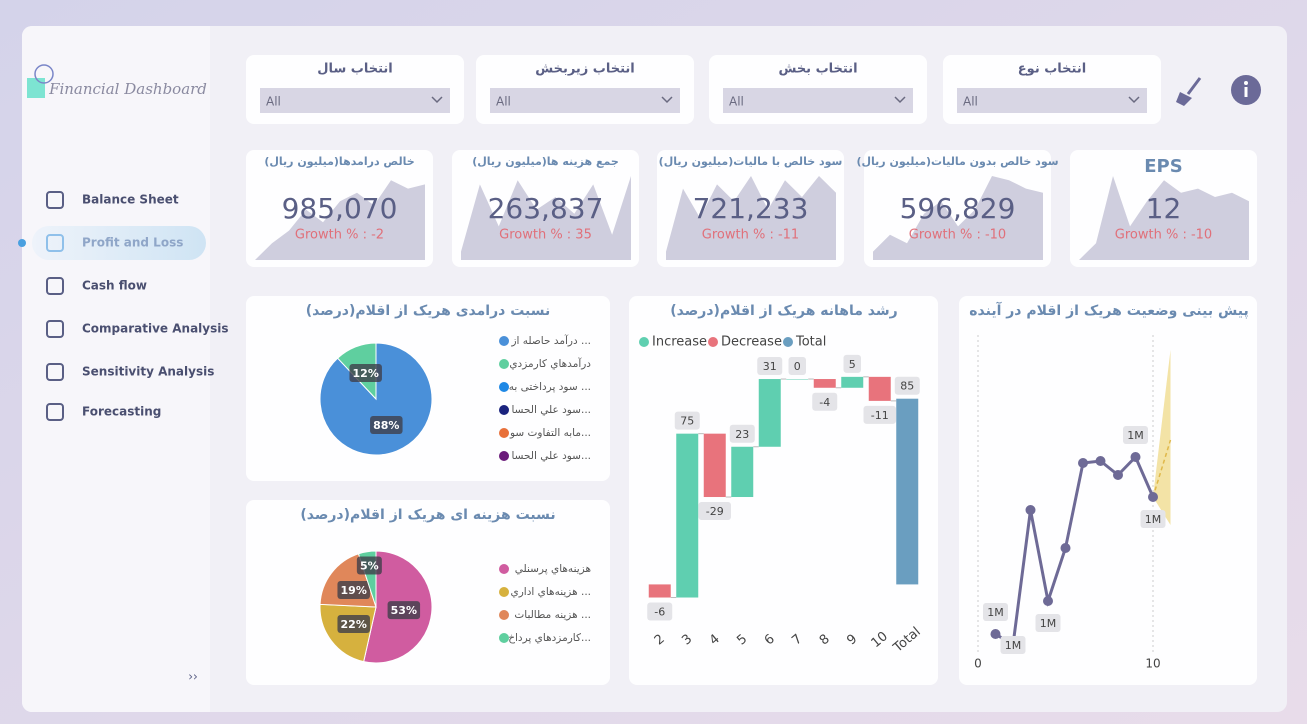  What do you see at coordinates (155, 329) in the screenshot?
I see `nav-item: Comparative Analysis` at bounding box center [155, 329].